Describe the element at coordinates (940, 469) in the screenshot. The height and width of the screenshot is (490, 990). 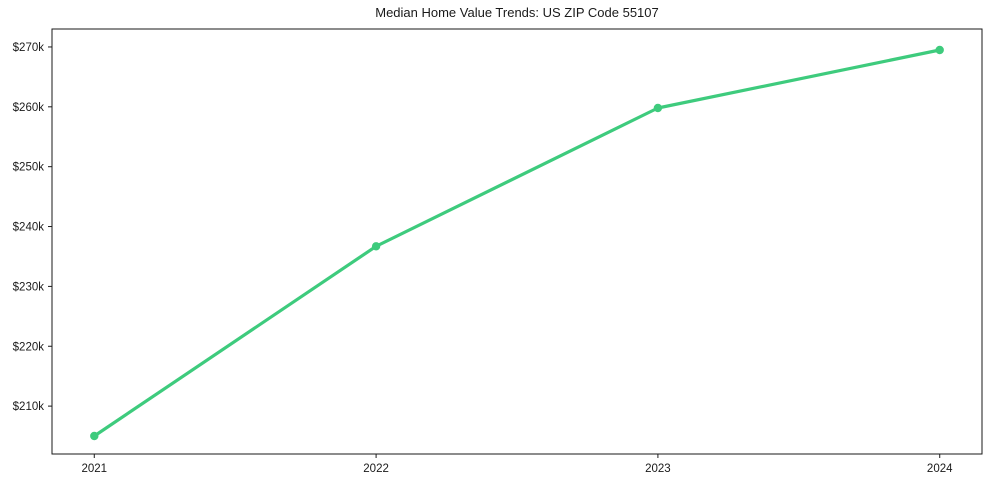
I see `x-axis-tick-label: 2024` at that location.